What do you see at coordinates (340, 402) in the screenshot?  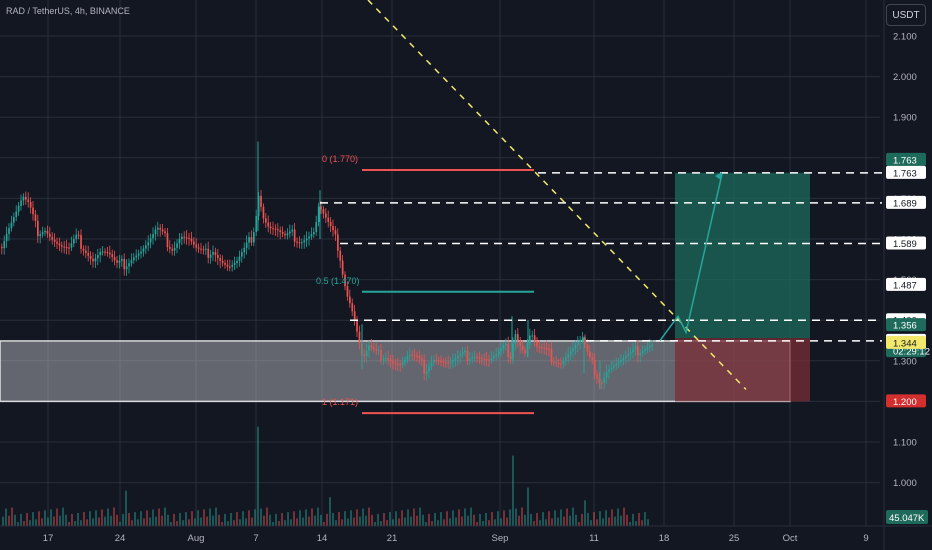 I see `fib-level-label: 1 (1.171)` at bounding box center [340, 402].